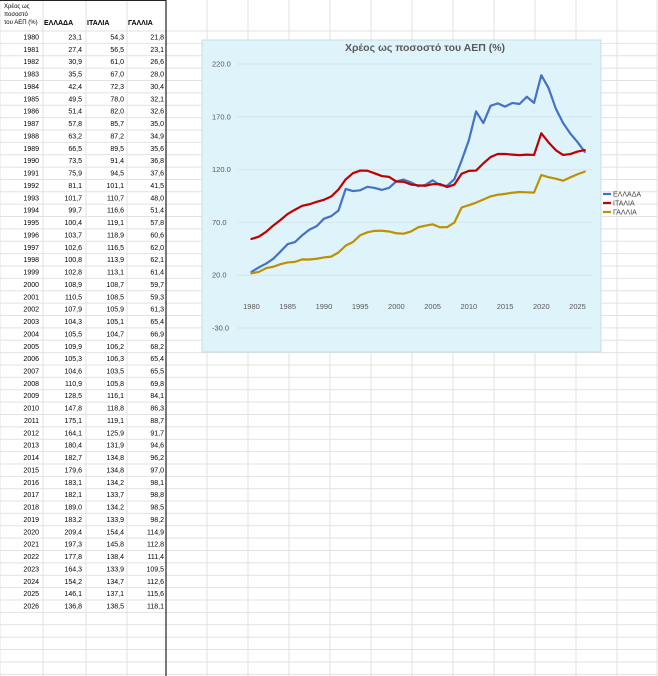 The image size is (658, 676). I want to click on table-cell: 2006, so click(31, 359).